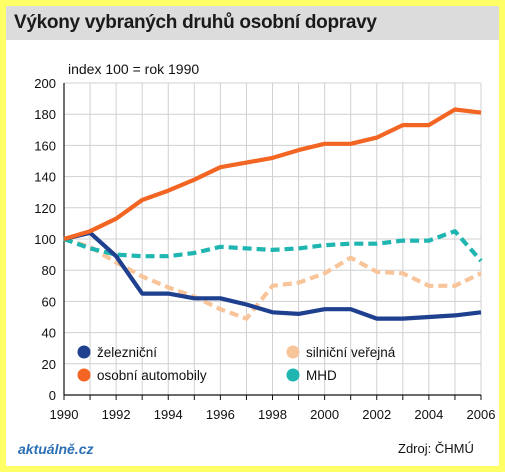 The image size is (505, 472). Describe the element at coordinates (324, 414) in the screenshot. I see `x-tick-label: 2000` at that location.